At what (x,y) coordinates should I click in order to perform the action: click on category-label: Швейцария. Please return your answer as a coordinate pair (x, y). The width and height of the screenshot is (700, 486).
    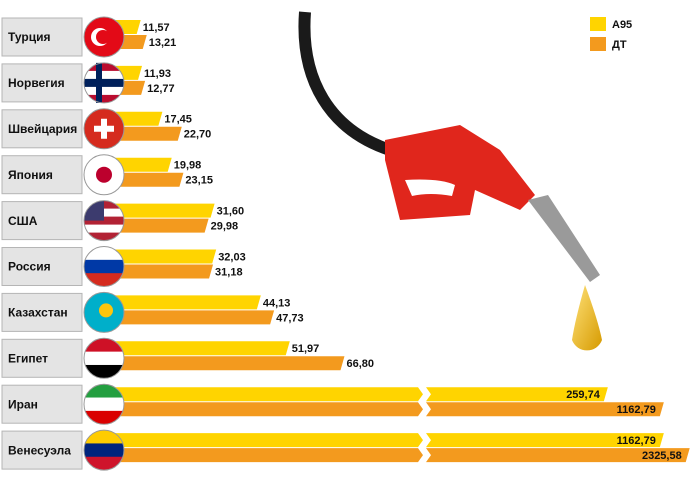
    Looking at the image, I should click on (42, 129).